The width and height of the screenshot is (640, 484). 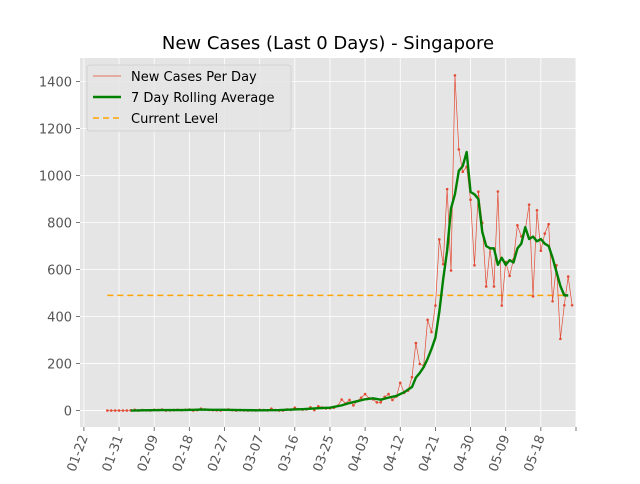 I want to click on y-tick-label: 1000, so click(x=55, y=177).